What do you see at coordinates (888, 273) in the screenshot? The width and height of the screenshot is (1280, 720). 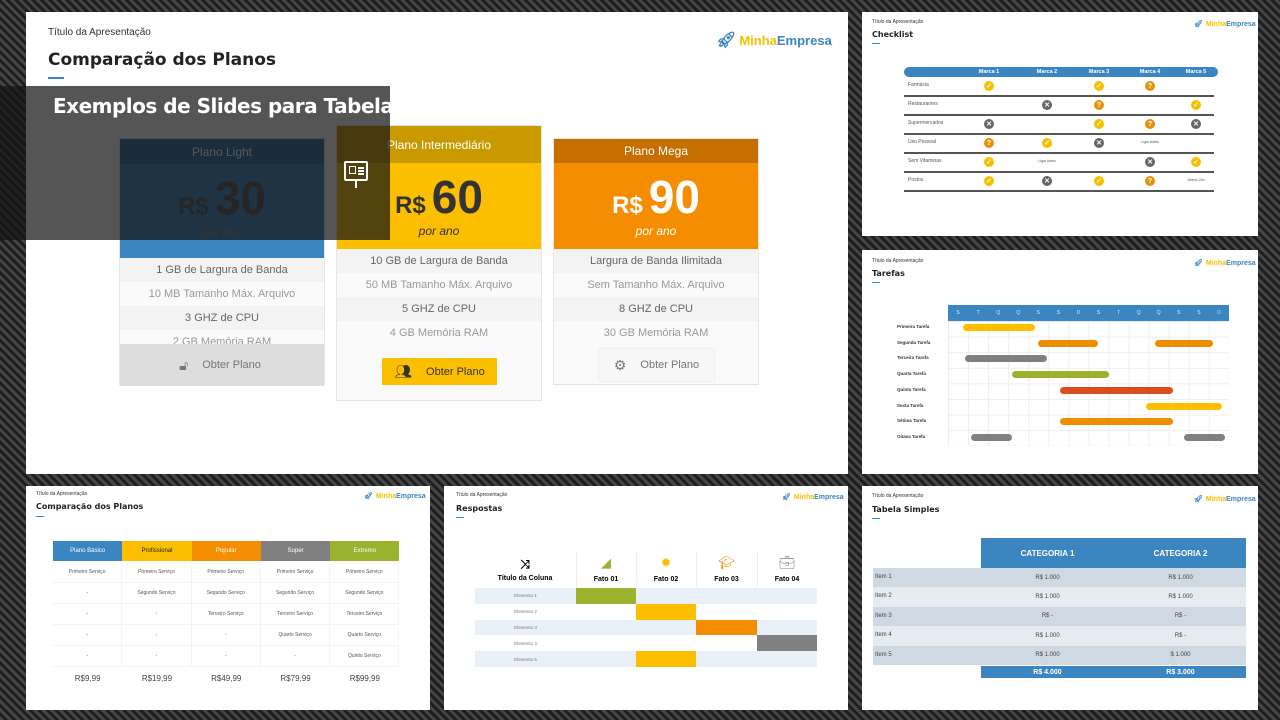 I see `slide-title: Tarefas` at bounding box center [888, 273].